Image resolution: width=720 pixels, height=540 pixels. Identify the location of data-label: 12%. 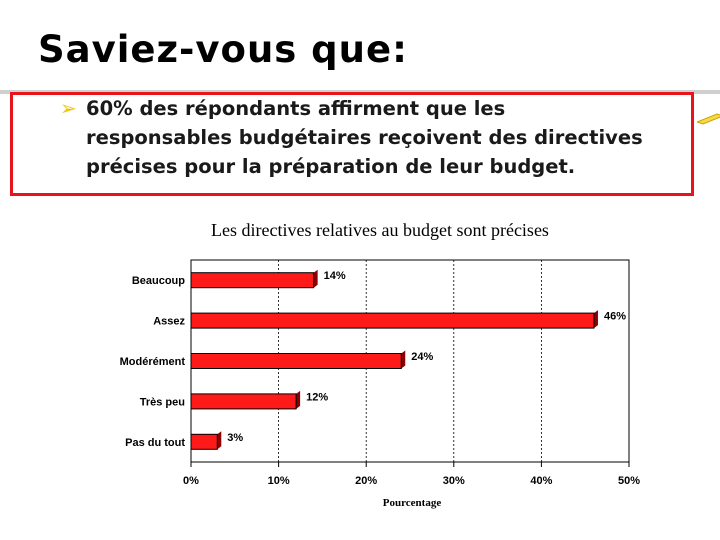
(317, 397).